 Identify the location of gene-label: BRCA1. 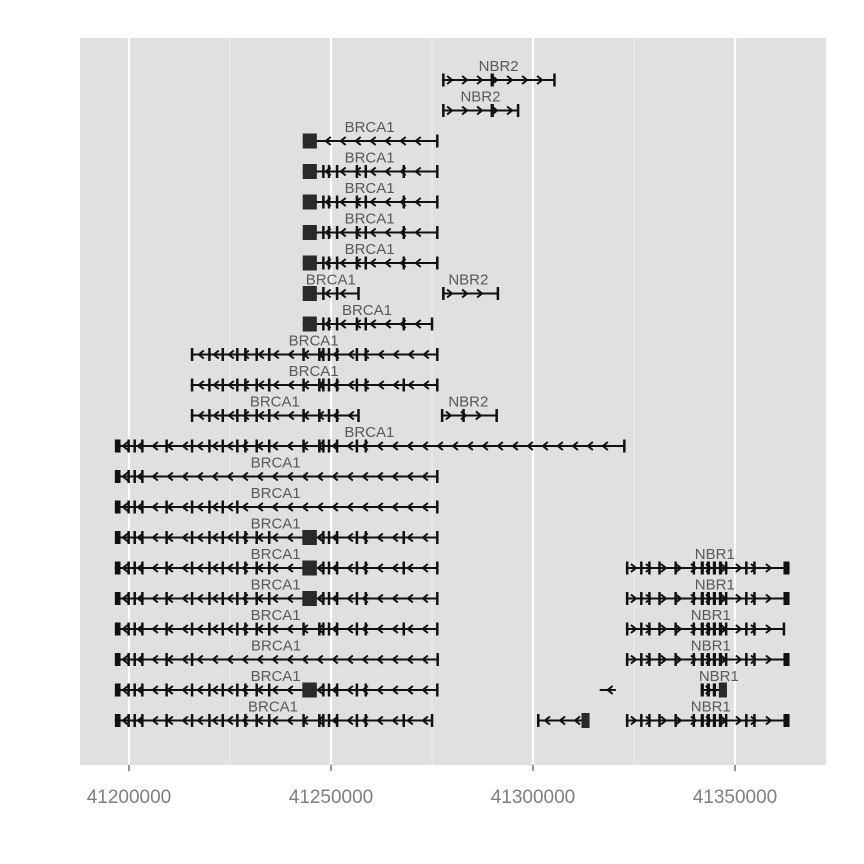
(276, 493).